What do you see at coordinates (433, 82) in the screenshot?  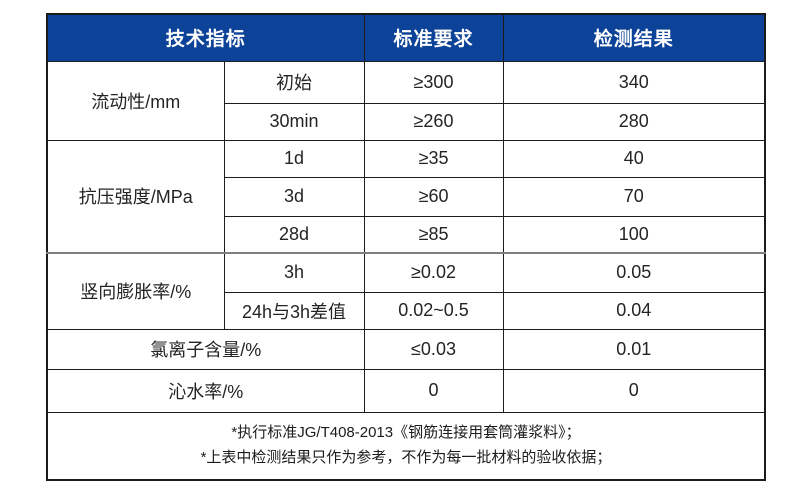 I see `standard-value: ≥300` at bounding box center [433, 82].